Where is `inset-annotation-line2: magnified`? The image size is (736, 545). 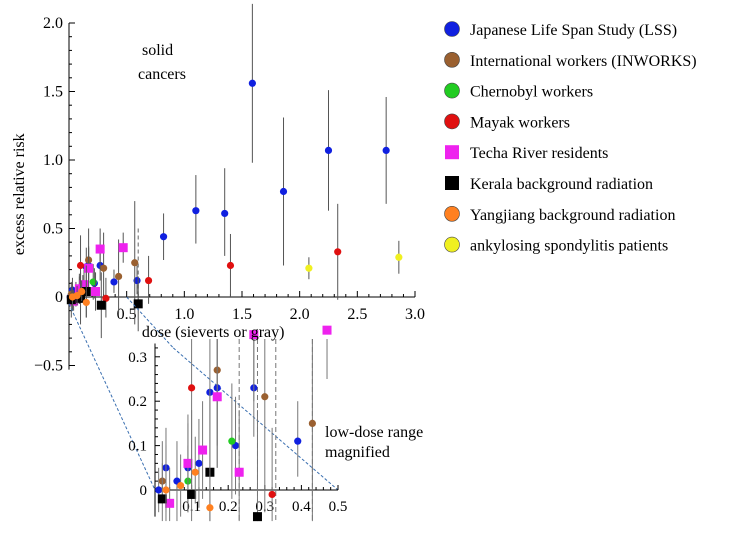
inset-annotation-line2: magnified is located at coordinates (357, 452).